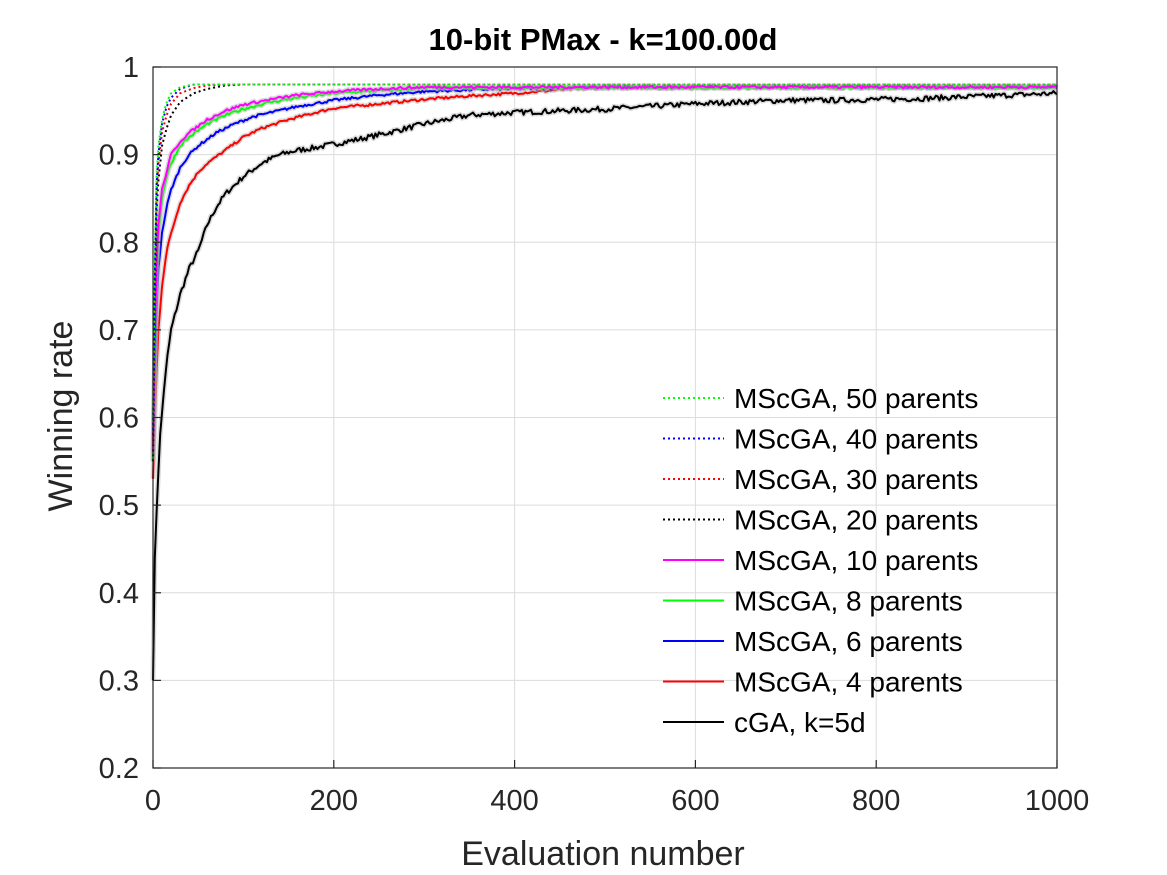 The image size is (1167, 875). I want to click on y-tick-label: 0.4, so click(119, 594).